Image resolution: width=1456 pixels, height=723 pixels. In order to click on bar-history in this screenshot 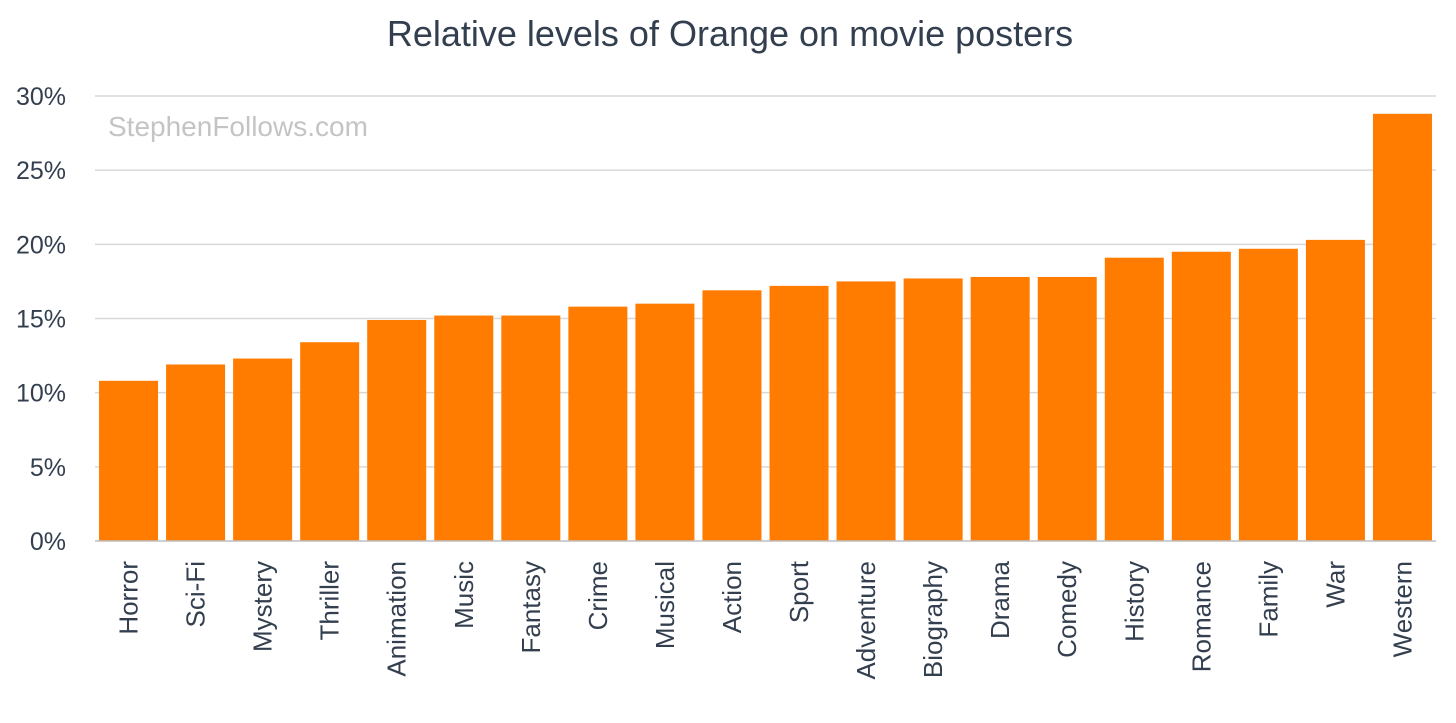, I will do `click(1134, 399)`.